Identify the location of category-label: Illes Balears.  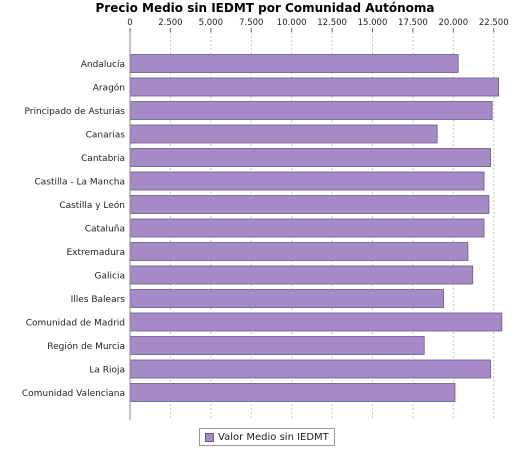
(98, 300).